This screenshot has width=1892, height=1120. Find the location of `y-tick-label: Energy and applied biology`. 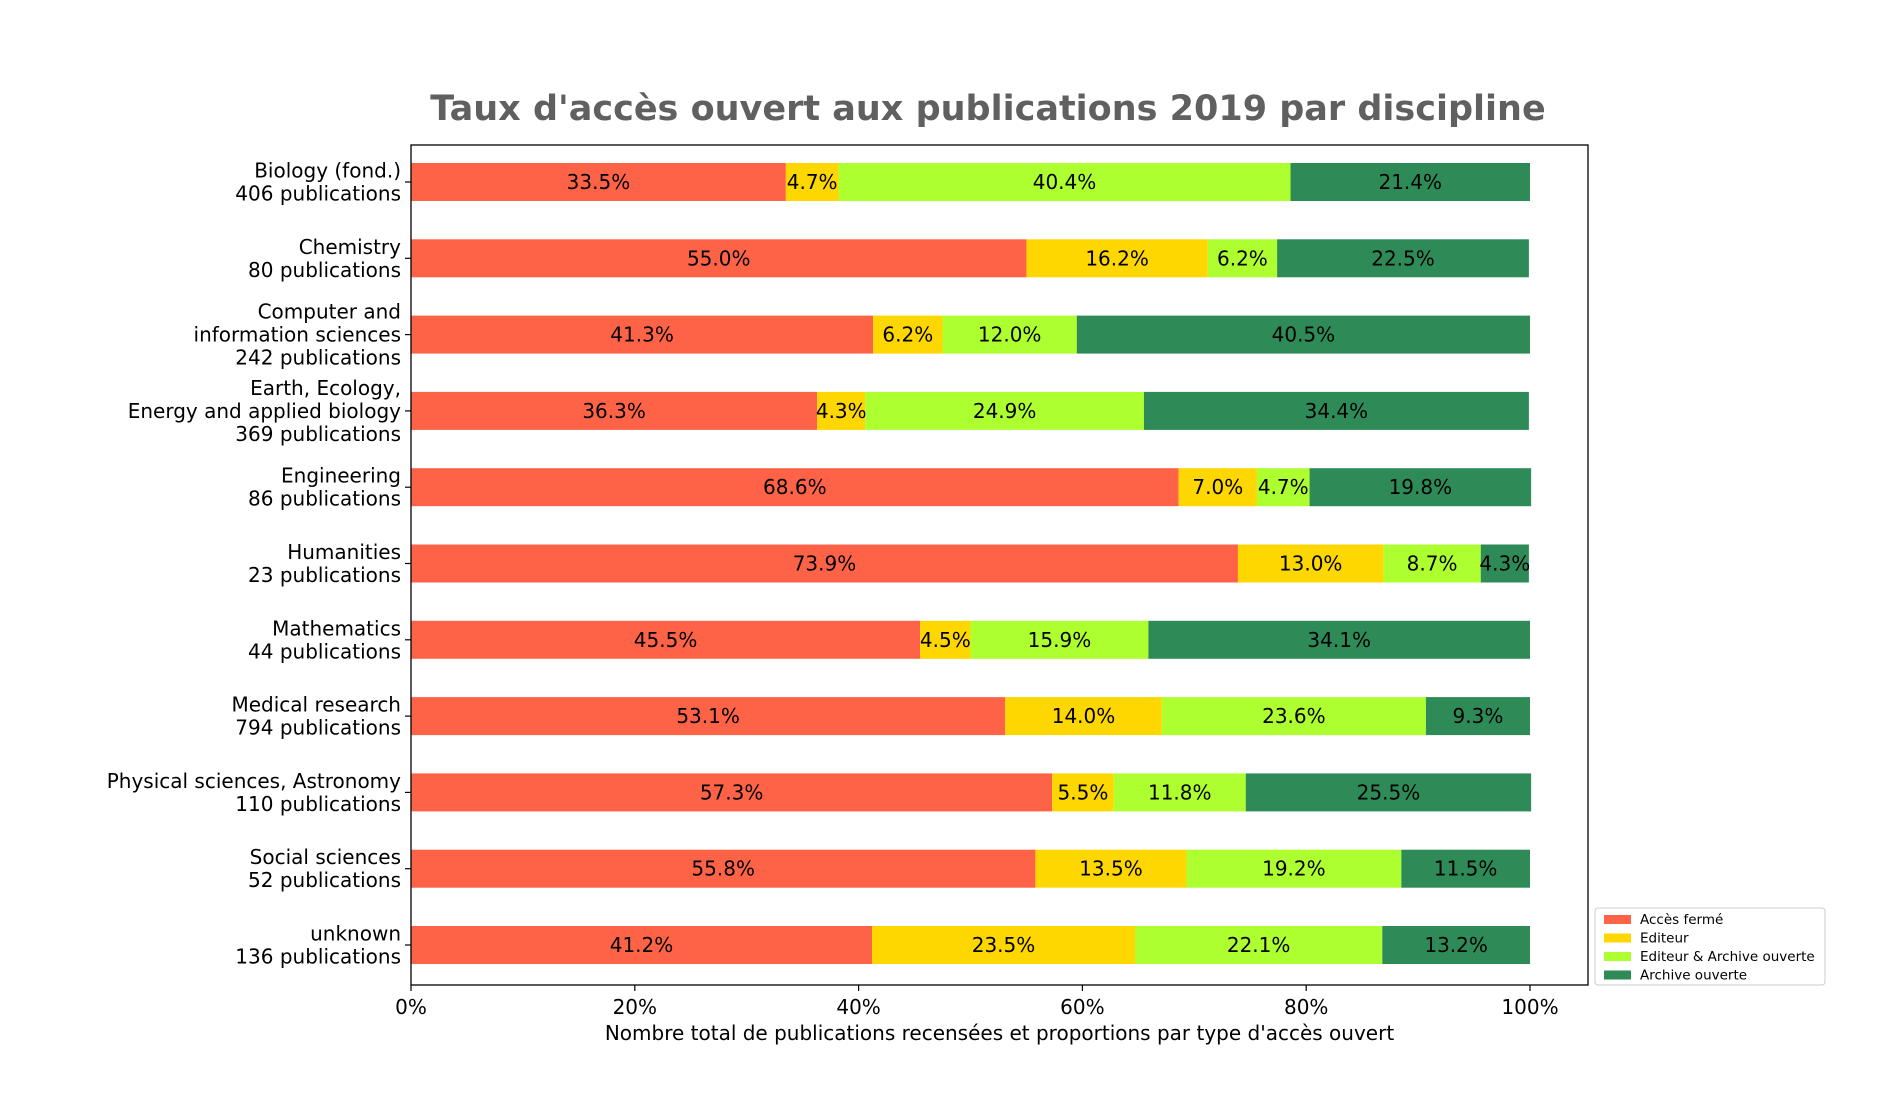

y-tick-label: Energy and applied biology is located at coordinates (264, 411).